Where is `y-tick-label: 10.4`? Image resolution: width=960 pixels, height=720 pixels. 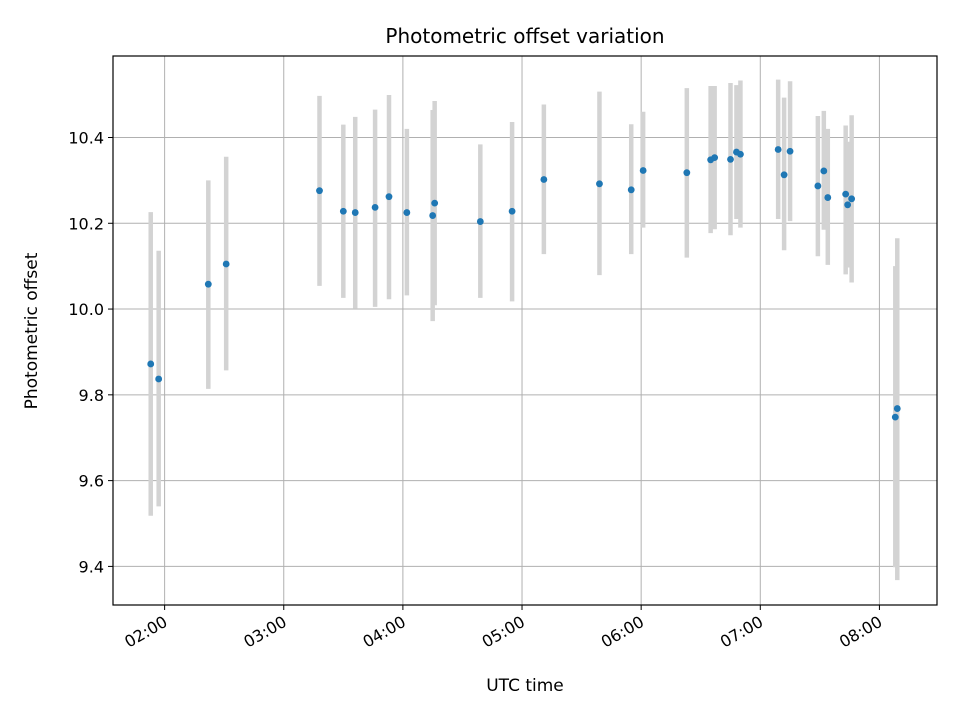 y-tick-label: 10.4 is located at coordinates (86, 137).